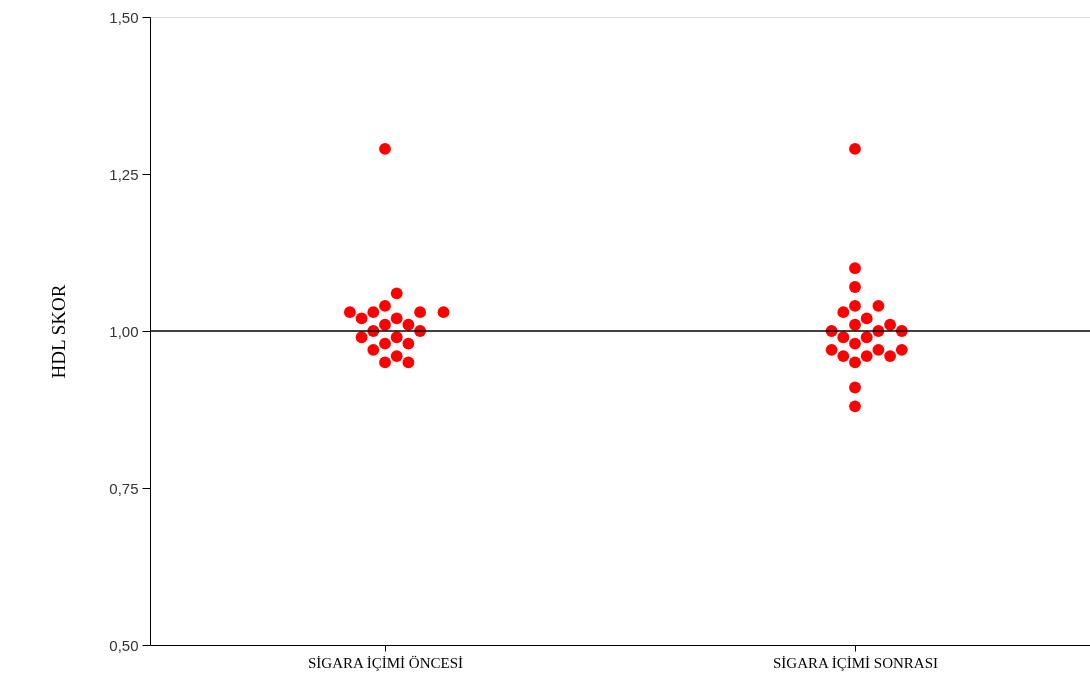 The image size is (1090, 693). Describe the element at coordinates (59, 331) in the screenshot. I see `y-axis-title: HDL SKOR` at that location.